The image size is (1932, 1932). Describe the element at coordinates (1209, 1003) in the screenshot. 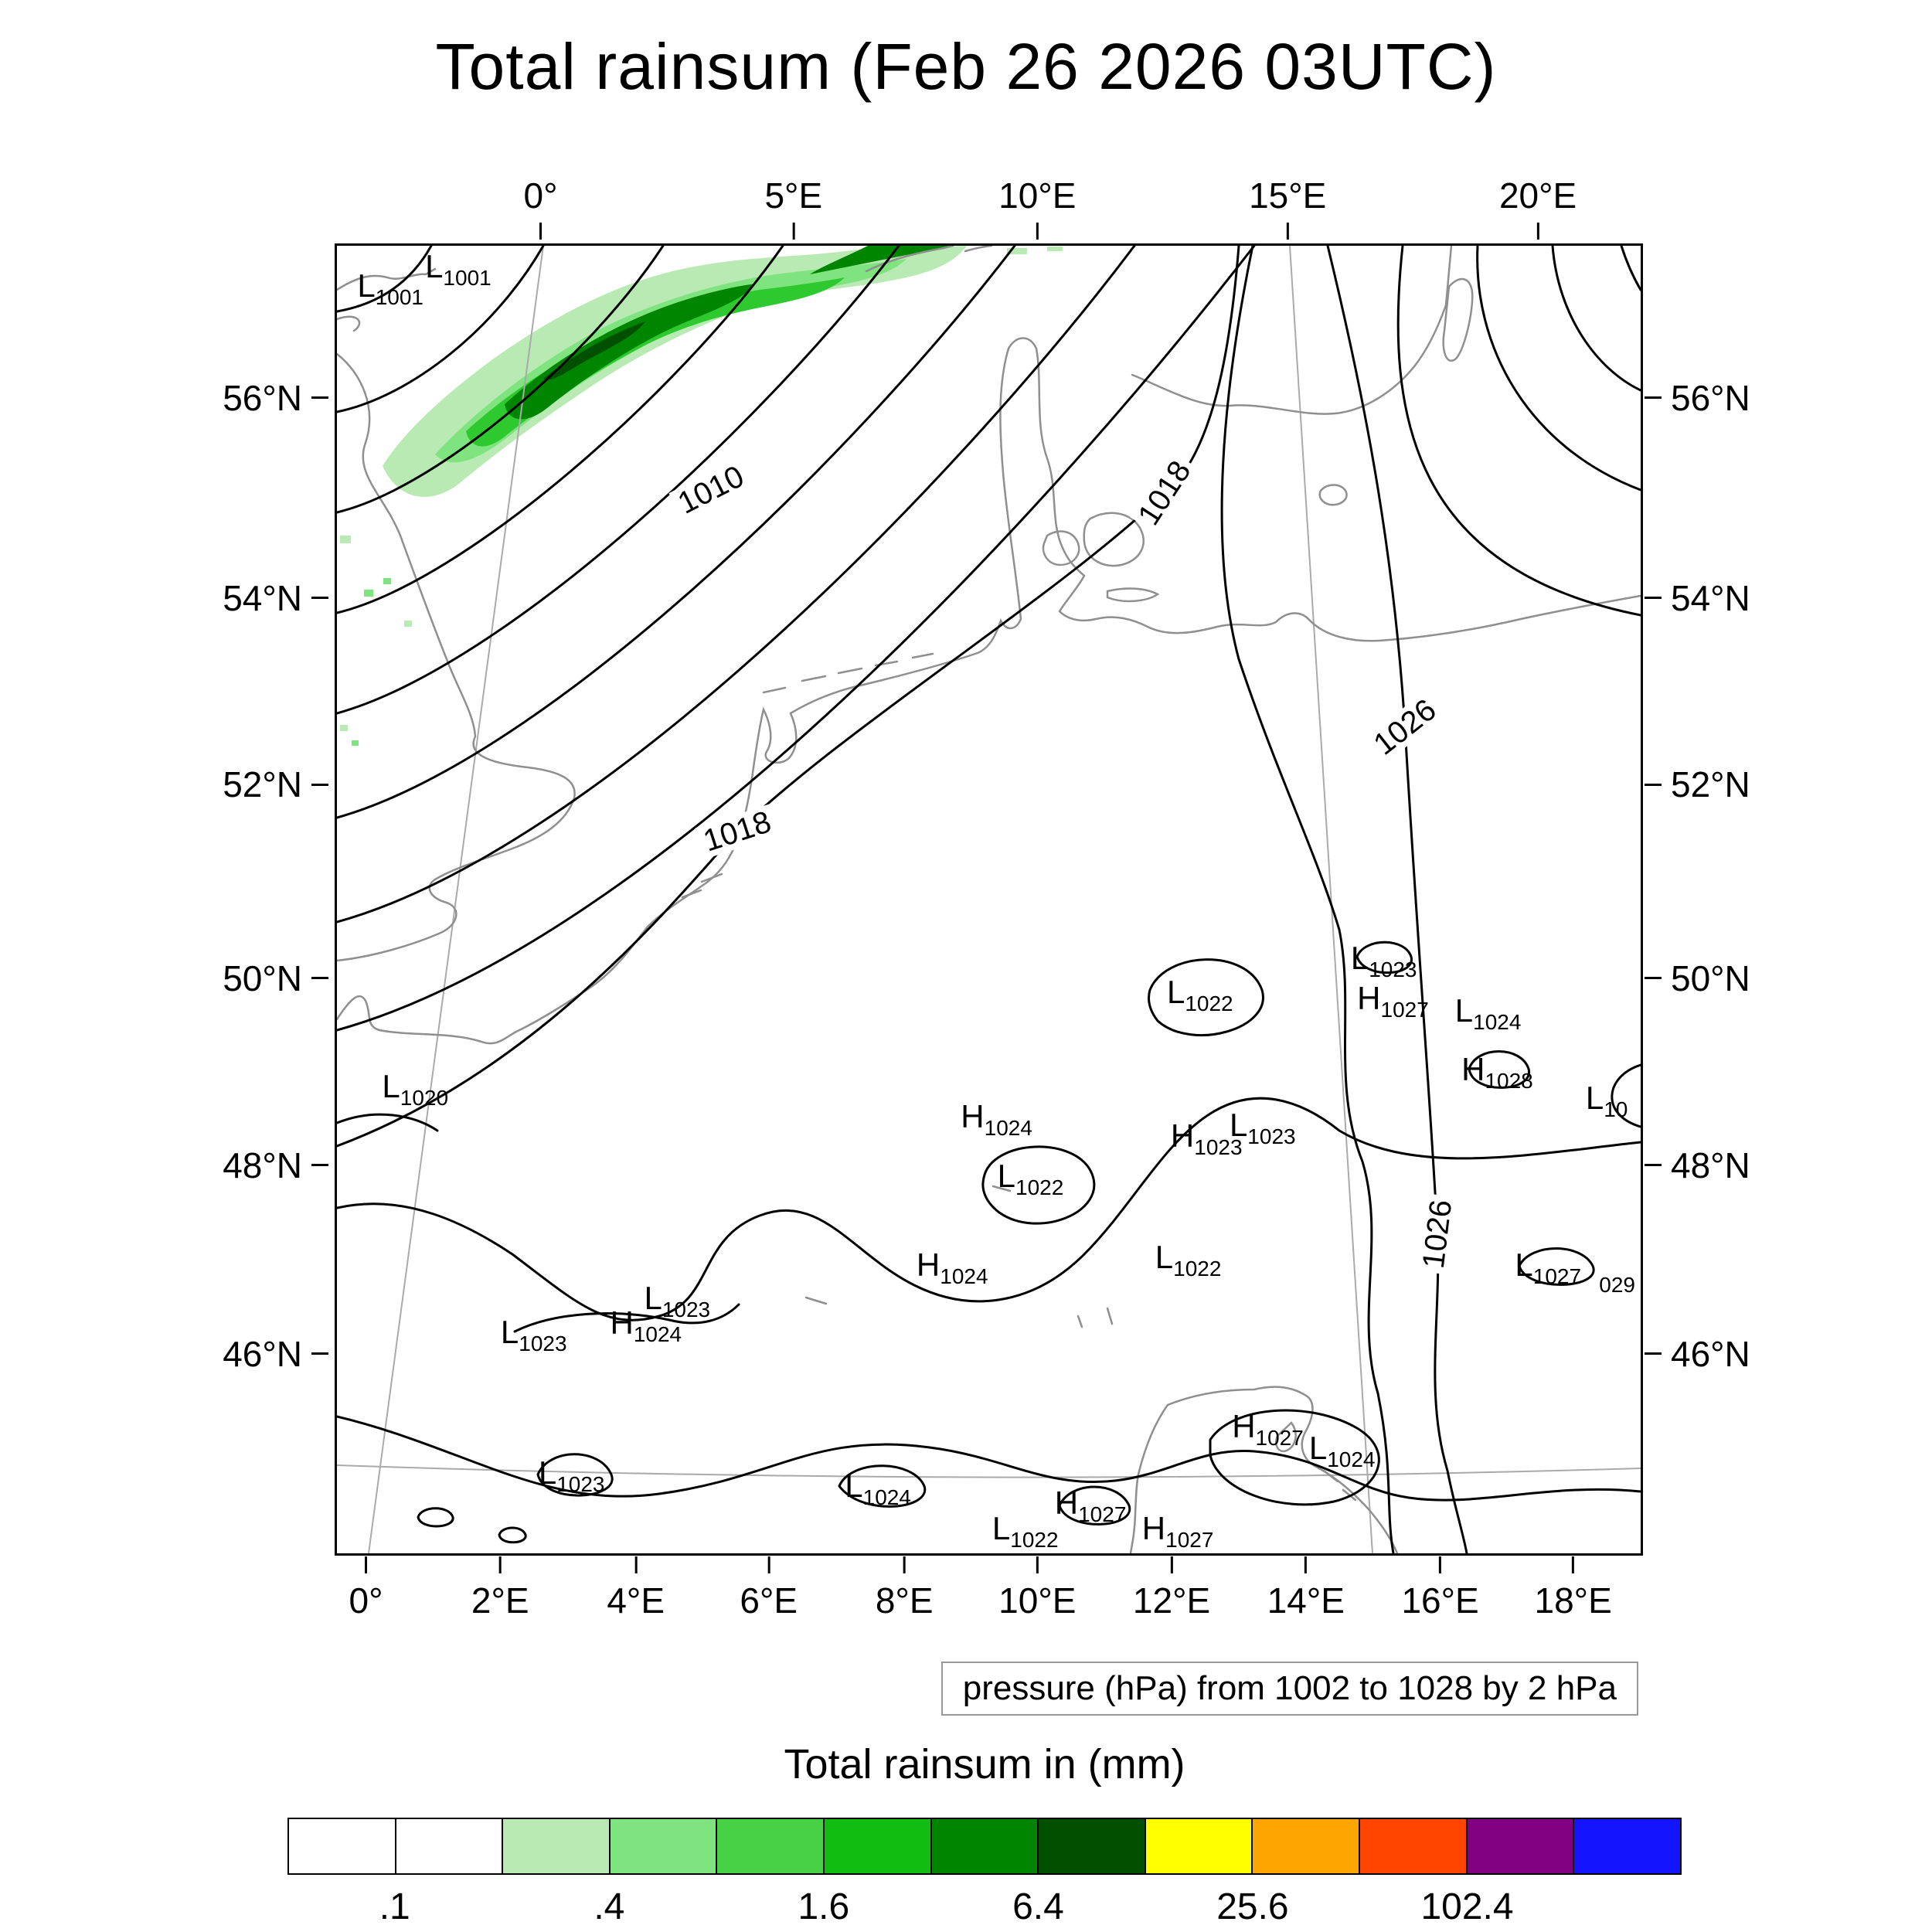

I see `pressure-value: 1022` at that location.